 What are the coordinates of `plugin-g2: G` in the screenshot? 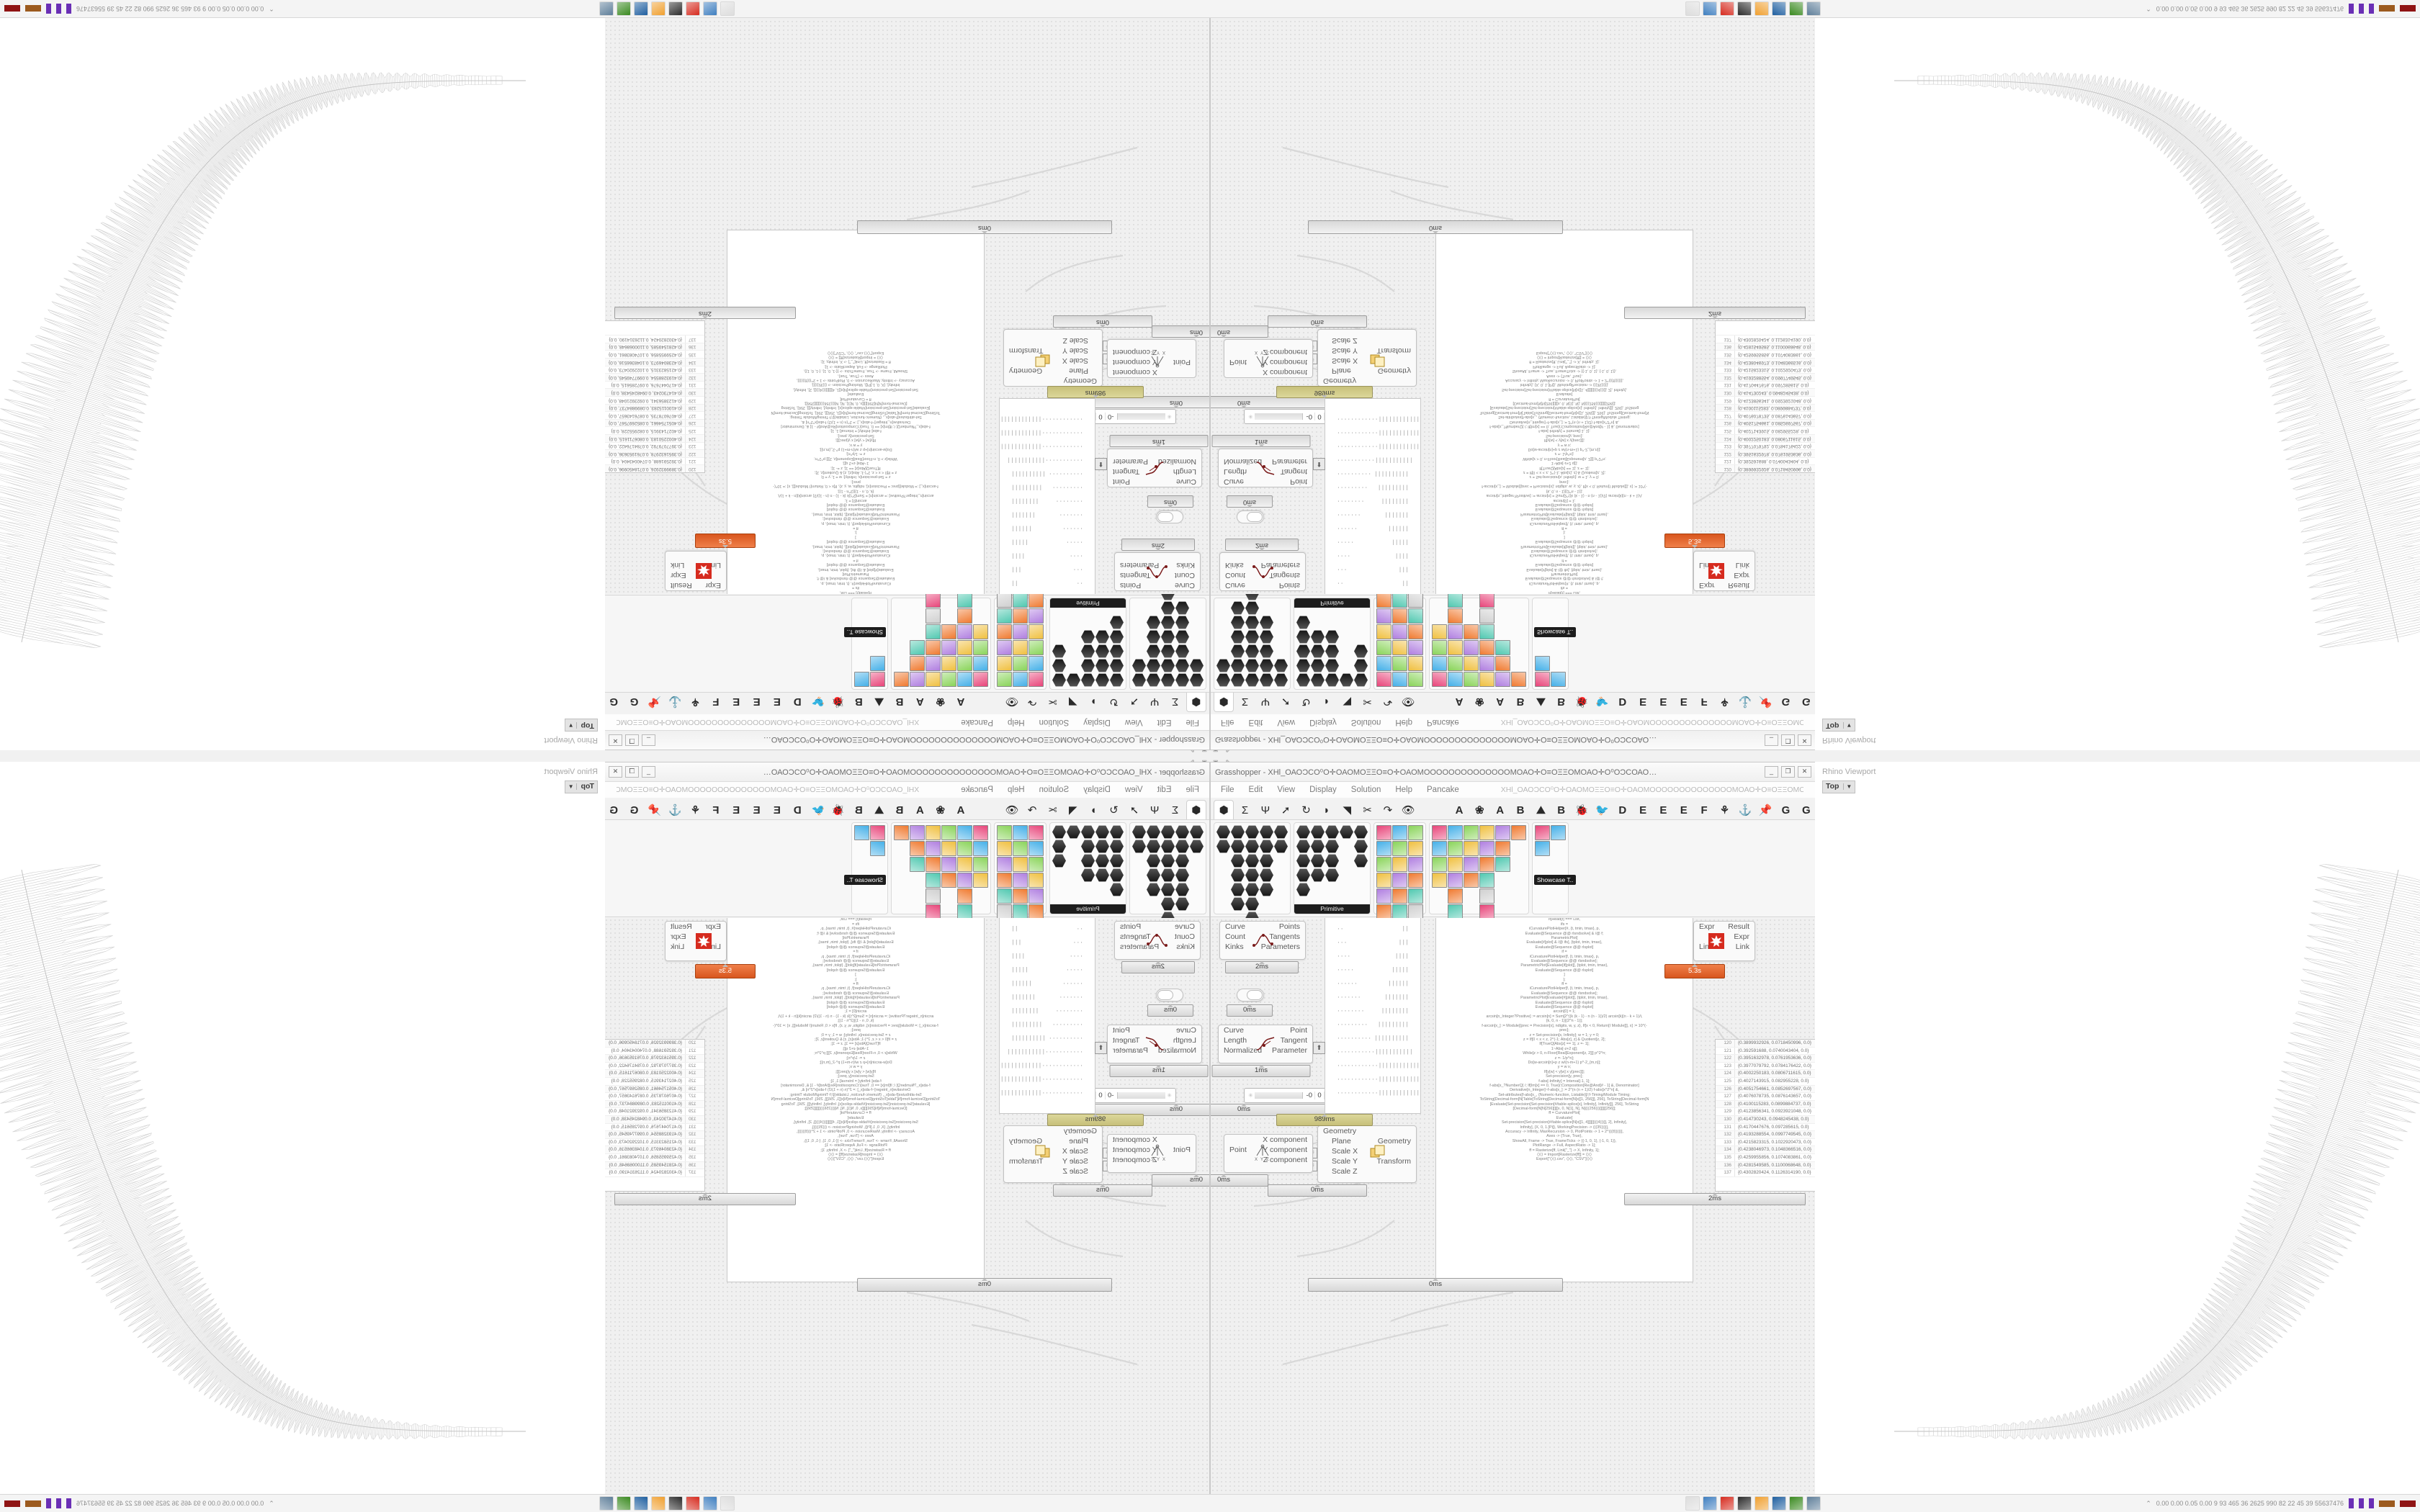 It's located at (1806, 810).